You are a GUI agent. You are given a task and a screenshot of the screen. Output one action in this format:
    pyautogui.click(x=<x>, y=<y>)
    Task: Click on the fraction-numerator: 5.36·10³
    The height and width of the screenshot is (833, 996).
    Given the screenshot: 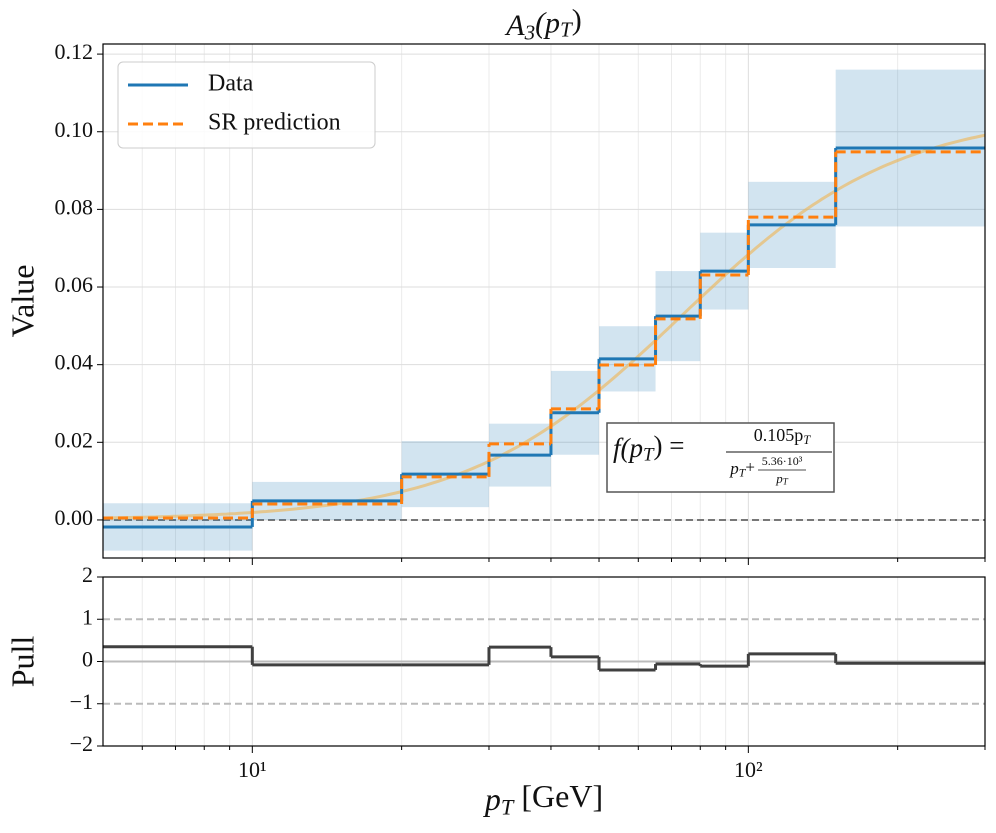 What is the action you would take?
    pyautogui.click(x=782, y=461)
    